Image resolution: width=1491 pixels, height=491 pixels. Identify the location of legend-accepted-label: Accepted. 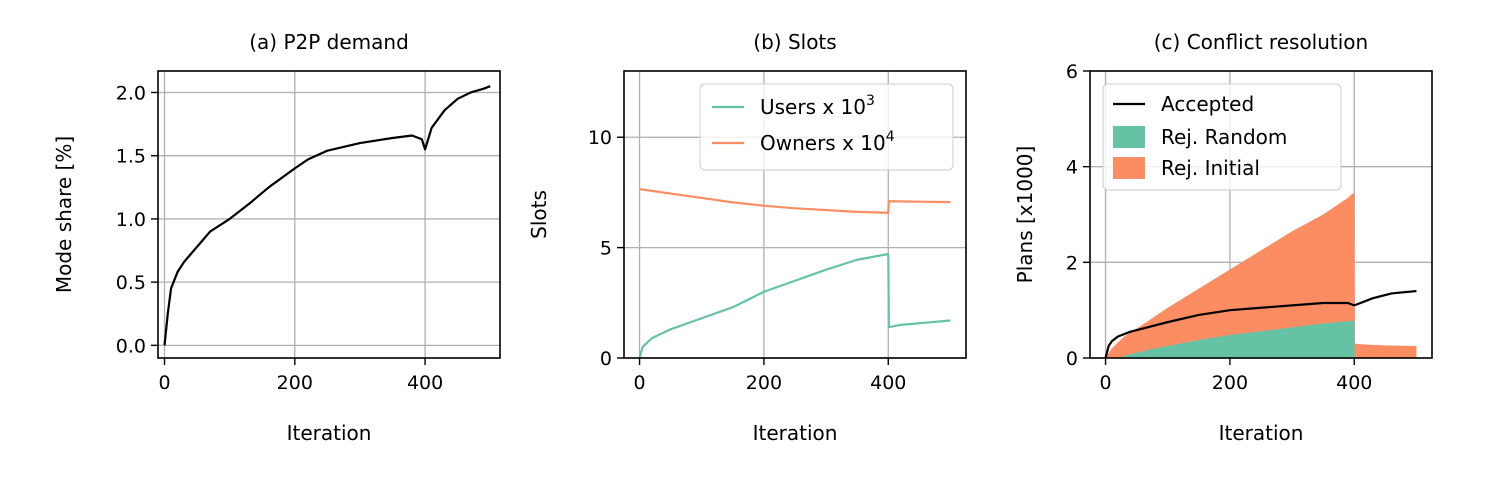
(1207, 104).